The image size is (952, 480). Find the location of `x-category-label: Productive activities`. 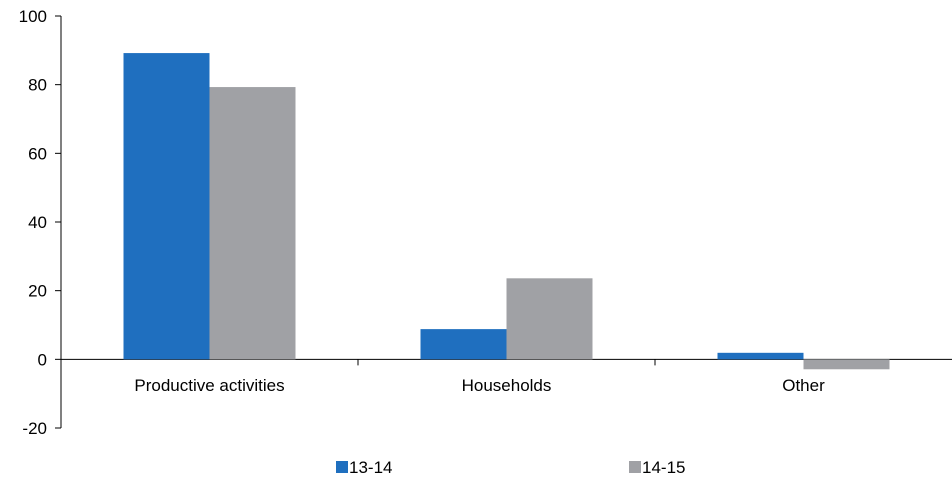

x-category-label: Productive activities is located at coordinates (209, 385).